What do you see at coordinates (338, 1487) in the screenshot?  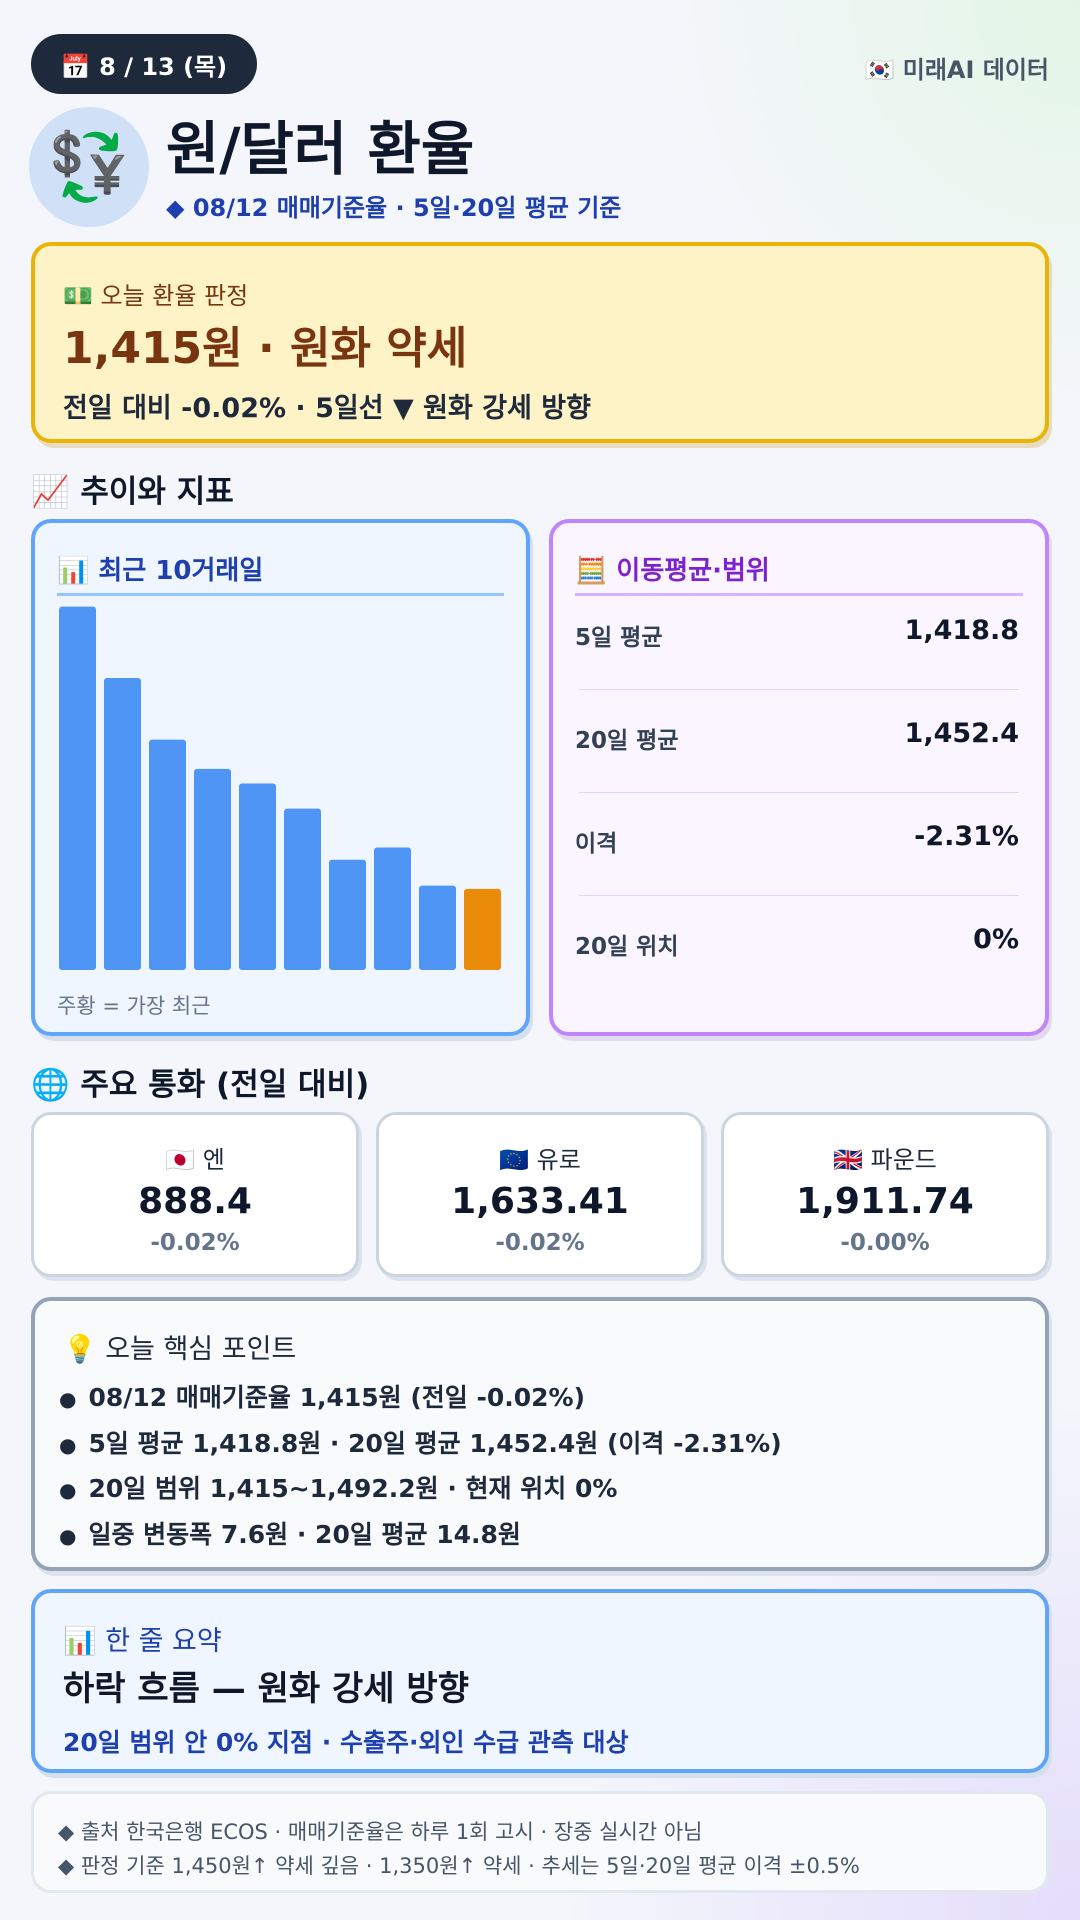 I see `key-point: 20일 범위 1,415~1,492.2원 · 현재 위치 0%` at bounding box center [338, 1487].